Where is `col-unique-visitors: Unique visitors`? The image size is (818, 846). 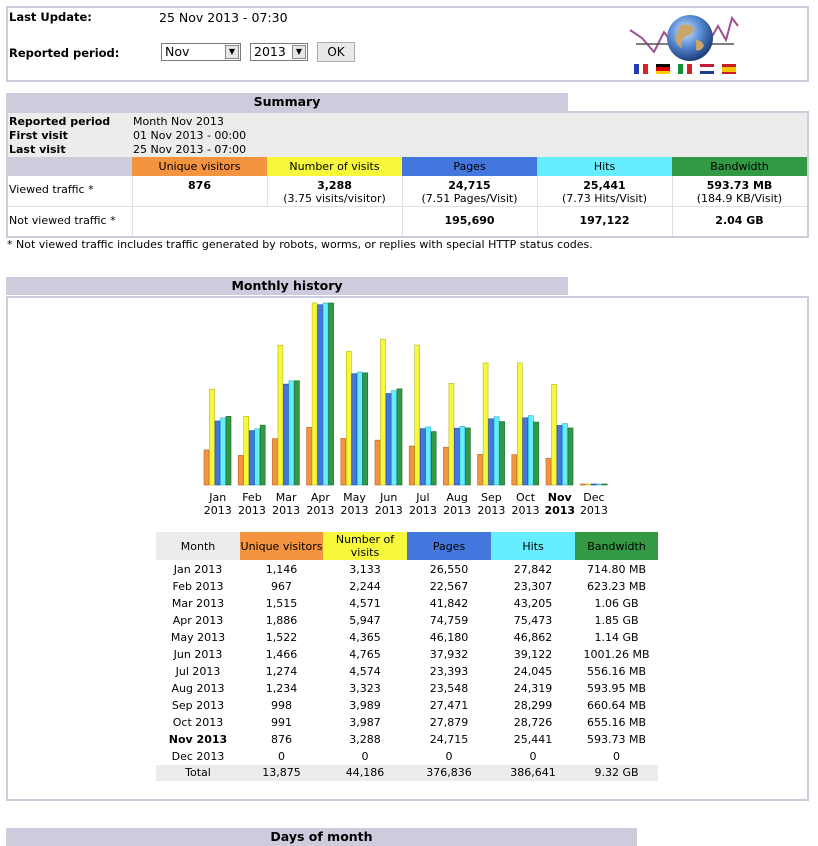
col-unique-visitors: Unique visitors is located at coordinates (199, 166).